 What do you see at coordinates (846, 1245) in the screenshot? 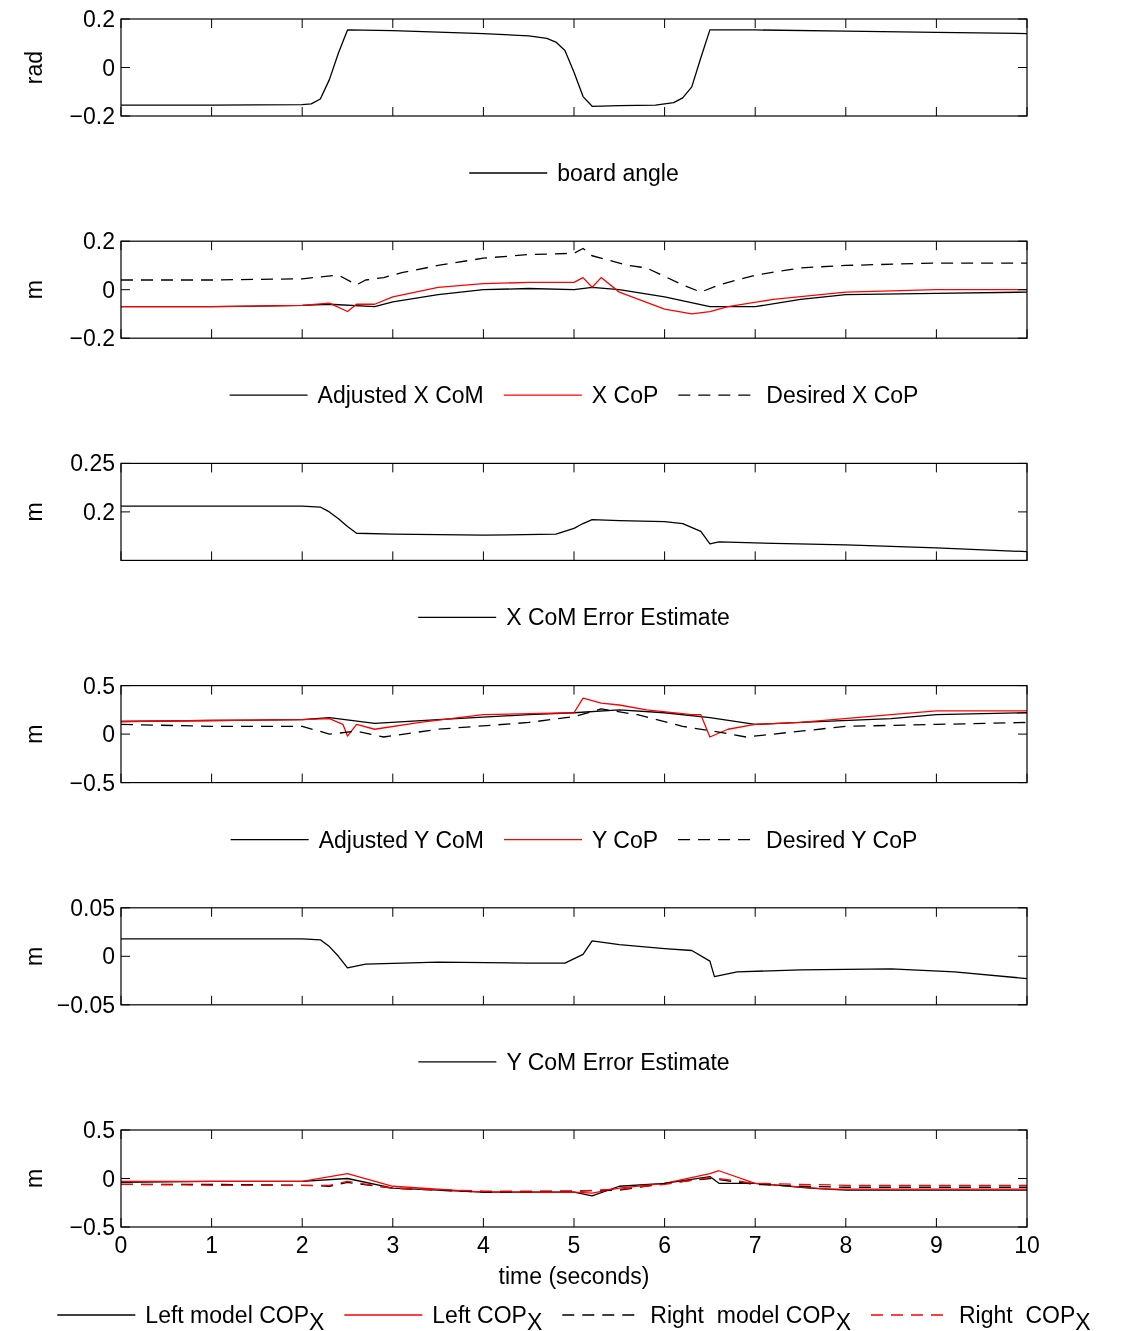
I see `x-tick-label: 8` at bounding box center [846, 1245].